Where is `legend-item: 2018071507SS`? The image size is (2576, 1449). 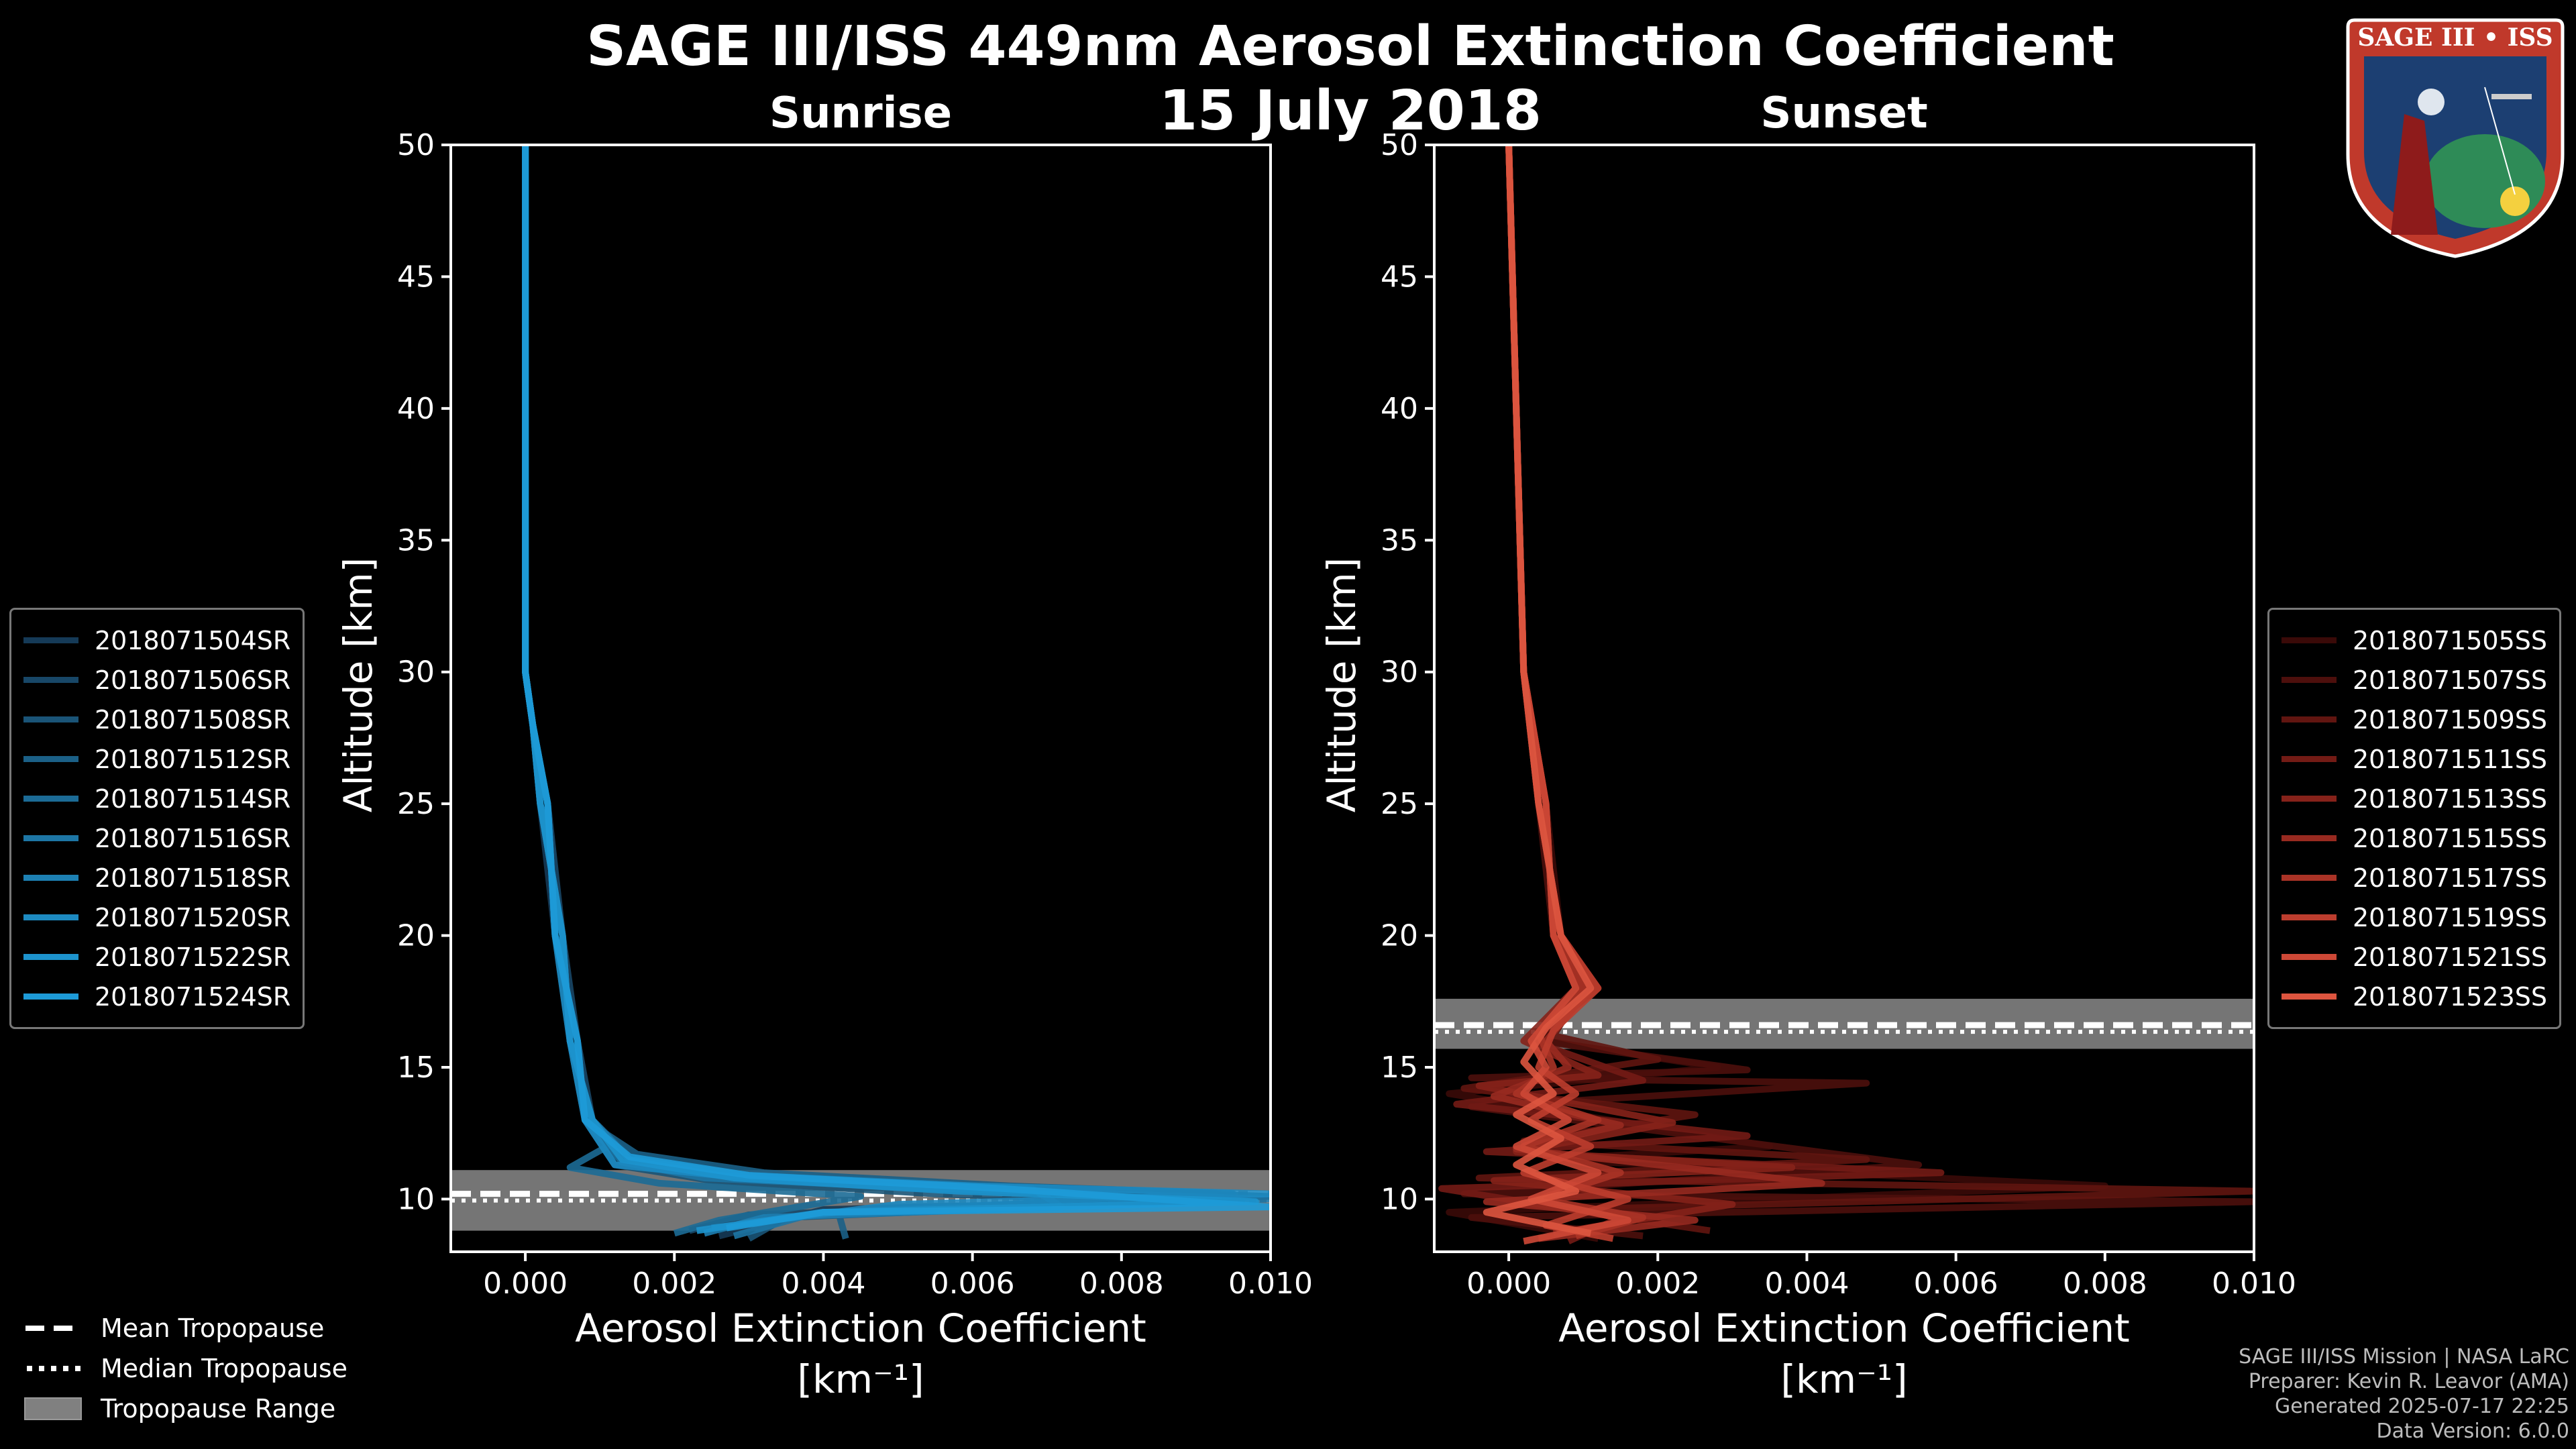 legend-item: 2018071507SS is located at coordinates (2414, 680).